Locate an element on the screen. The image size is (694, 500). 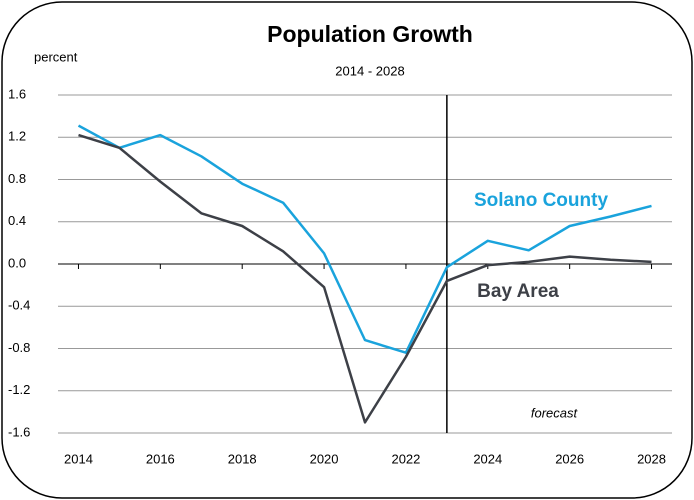
y-tick-label: -1.2 is located at coordinates (19, 389).